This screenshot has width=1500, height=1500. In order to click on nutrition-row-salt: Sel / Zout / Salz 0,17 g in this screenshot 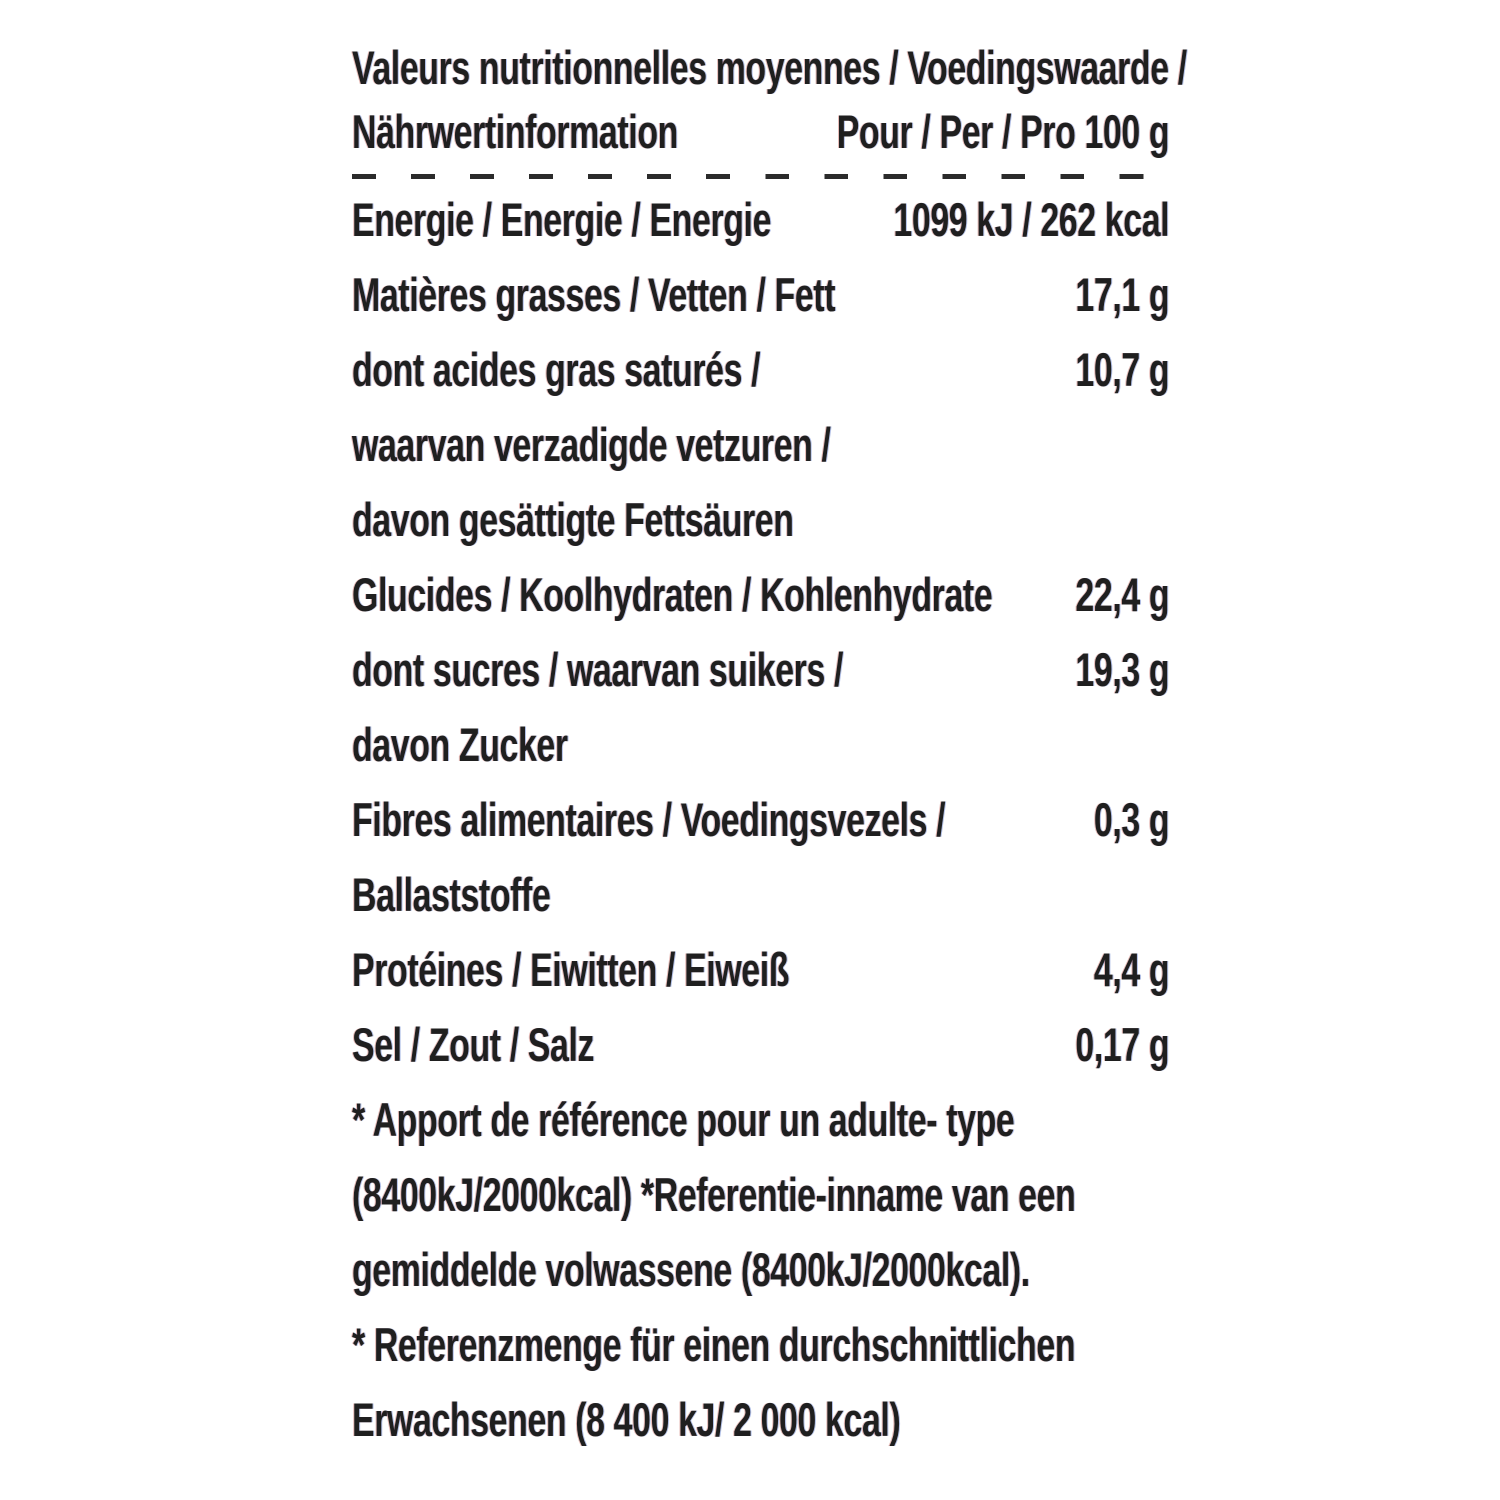, I will do `click(761, 1055)`.